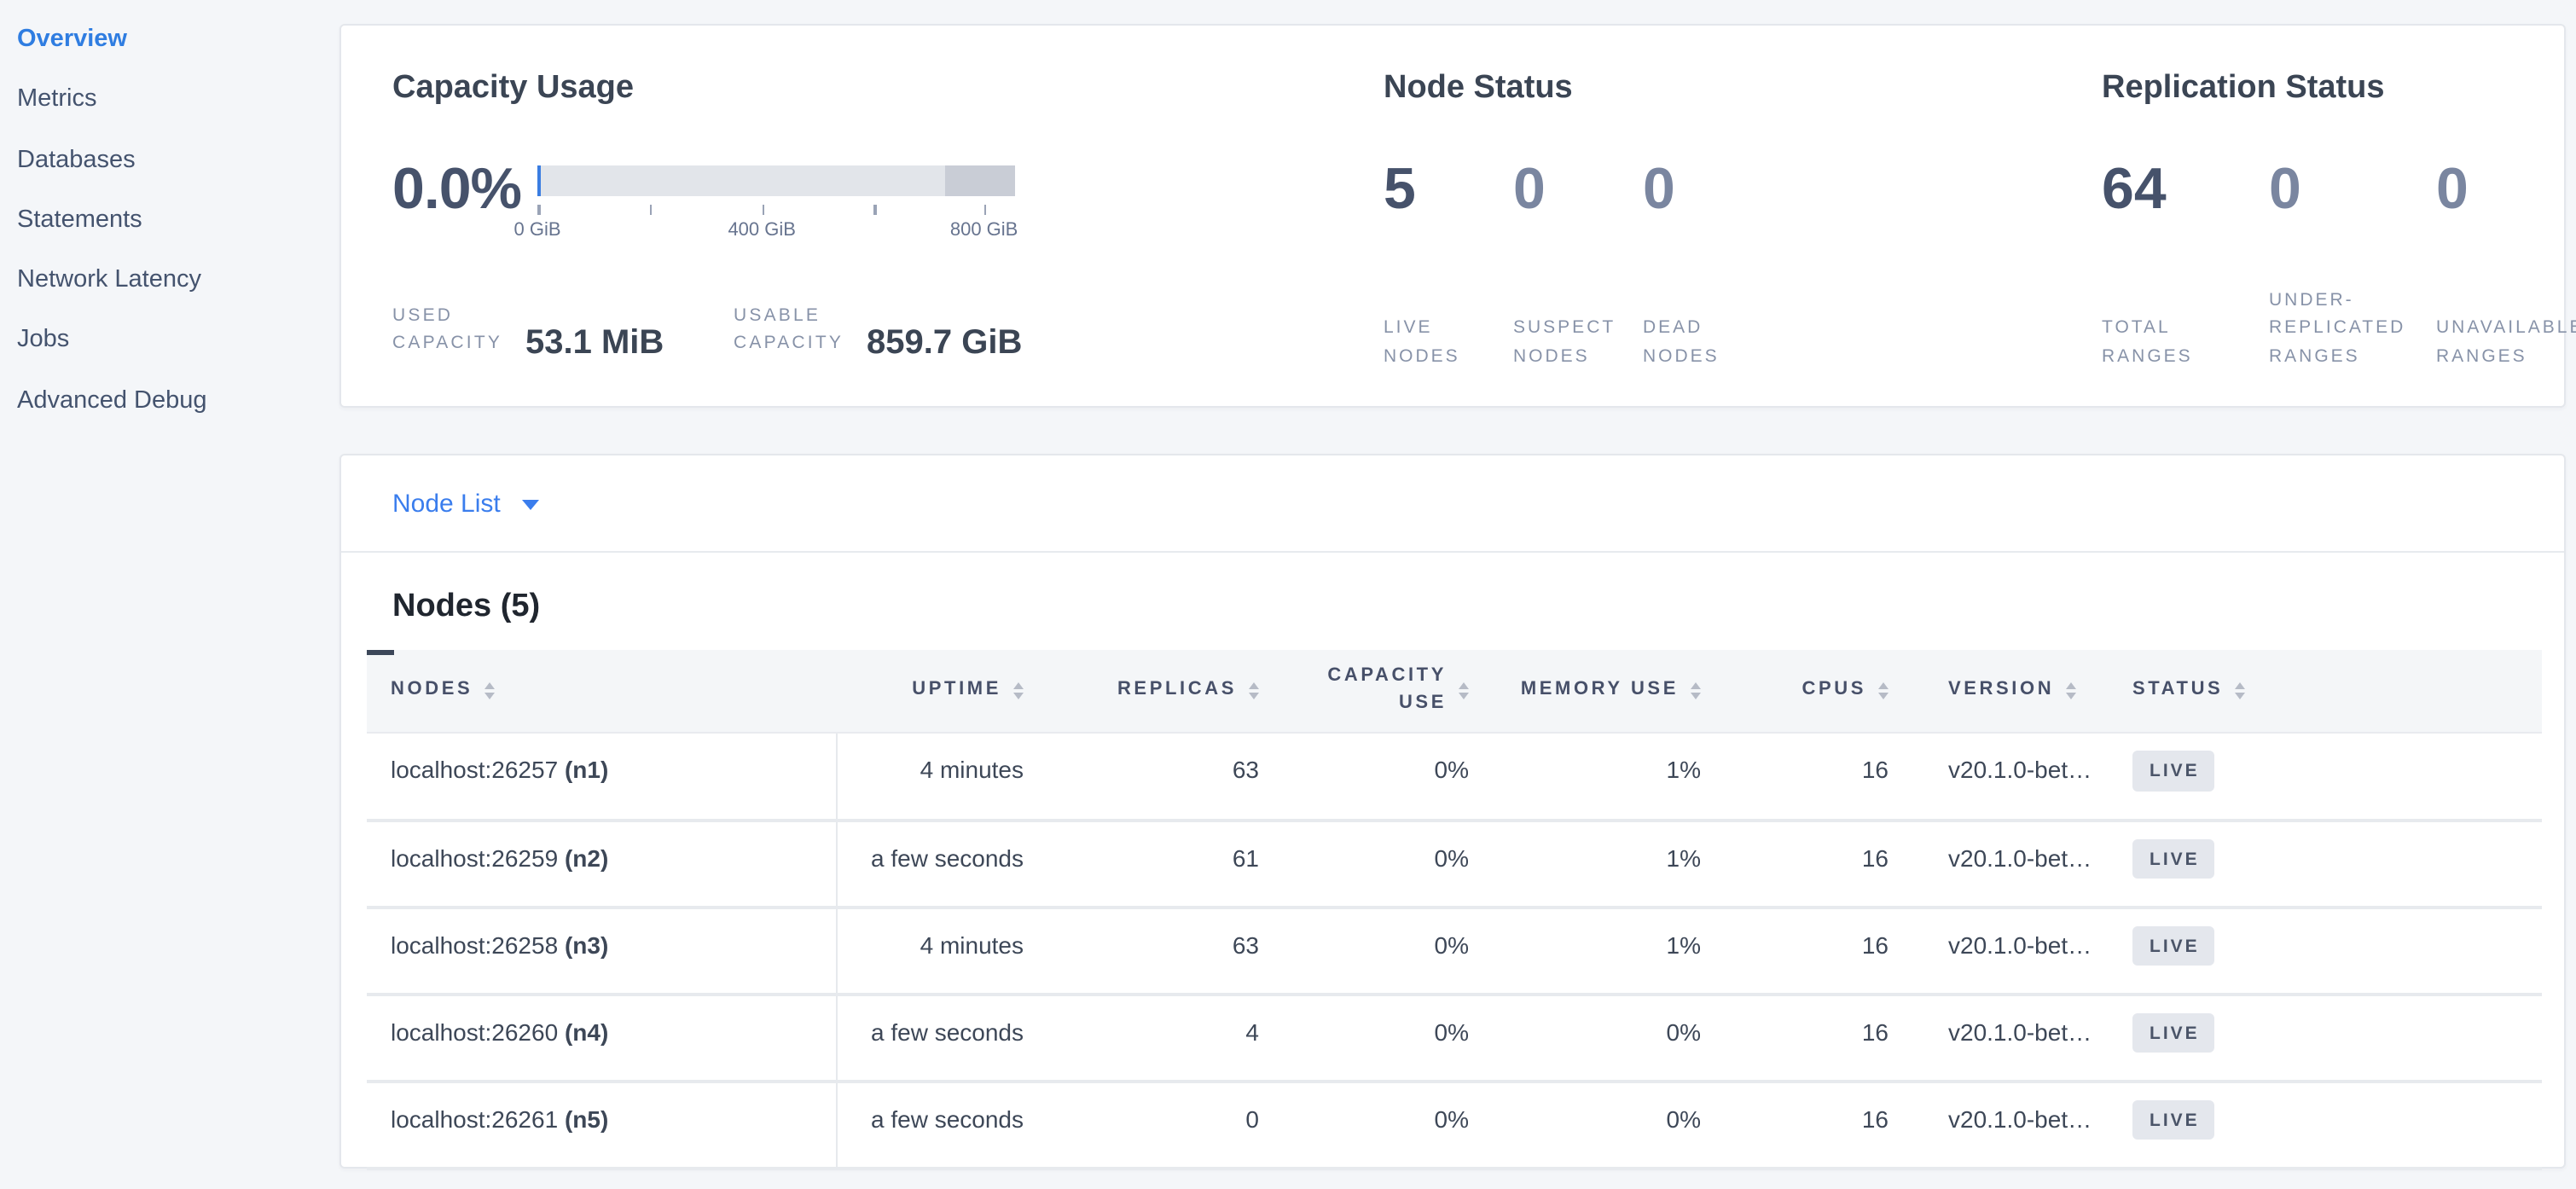 Image resolution: width=2576 pixels, height=1189 pixels. I want to click on capacity-usage-row: 0.0% 0 GiB 400 GiB 800 GiB, so click(882, 204).